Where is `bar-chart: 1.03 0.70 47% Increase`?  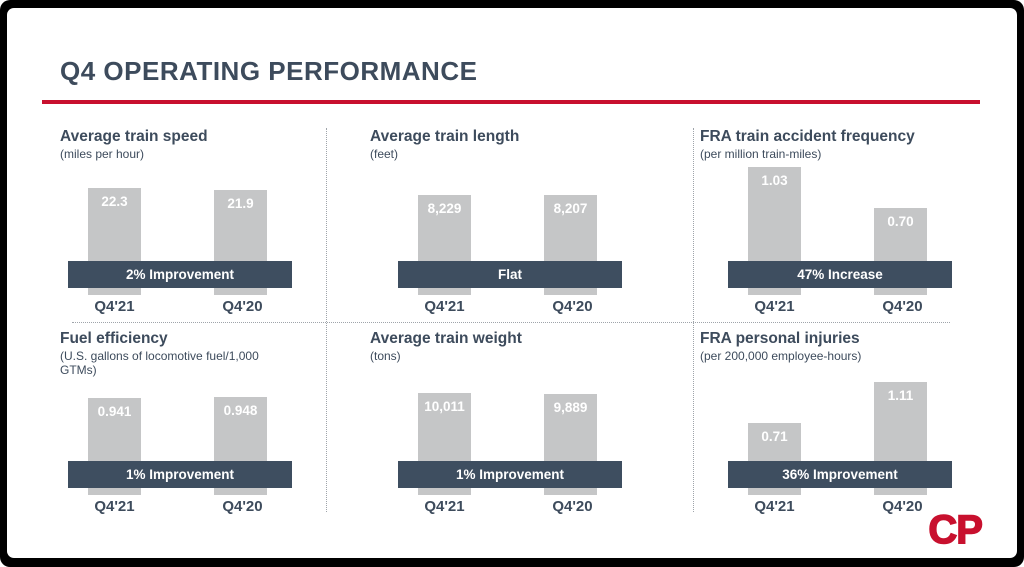
bar-chart: 1.03 0.70 47% Increase is located at coordinates (843, 230).